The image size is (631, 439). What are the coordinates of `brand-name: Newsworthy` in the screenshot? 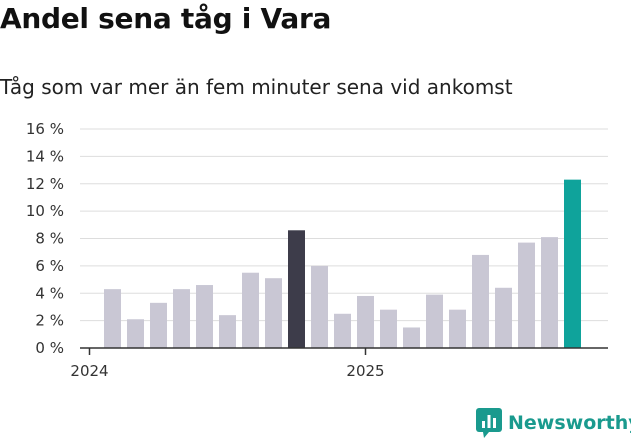 It's located at (569, 423).